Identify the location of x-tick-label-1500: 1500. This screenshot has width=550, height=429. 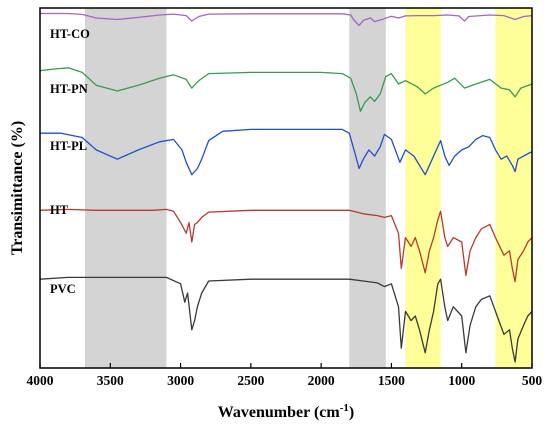
(391, 380).